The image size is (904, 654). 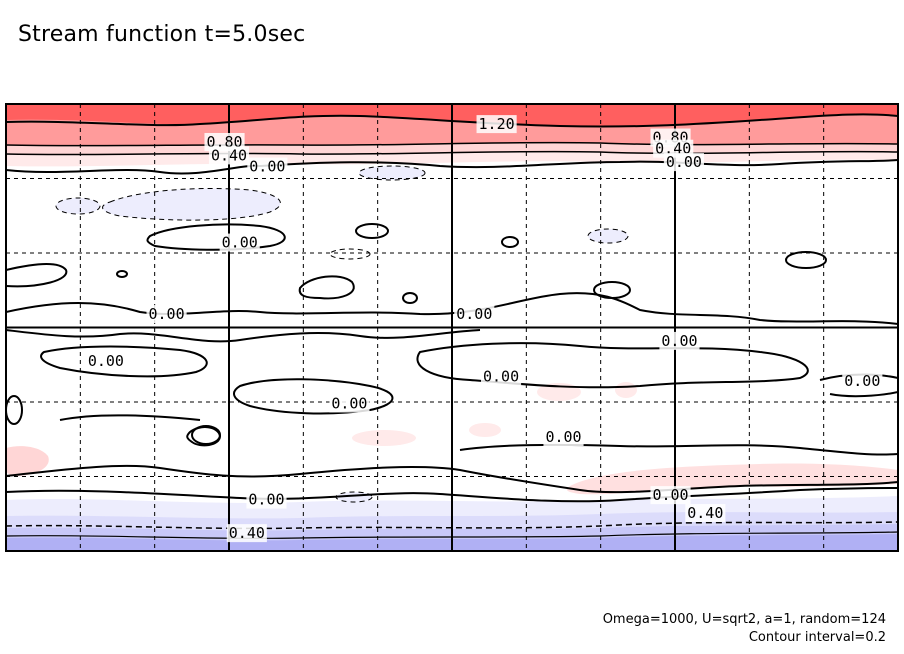 What do you see at coordinates (162, 34) in the screenshot?
I see `chart-title: Stream function t=5.0sec` at bounding box center [162, 34].